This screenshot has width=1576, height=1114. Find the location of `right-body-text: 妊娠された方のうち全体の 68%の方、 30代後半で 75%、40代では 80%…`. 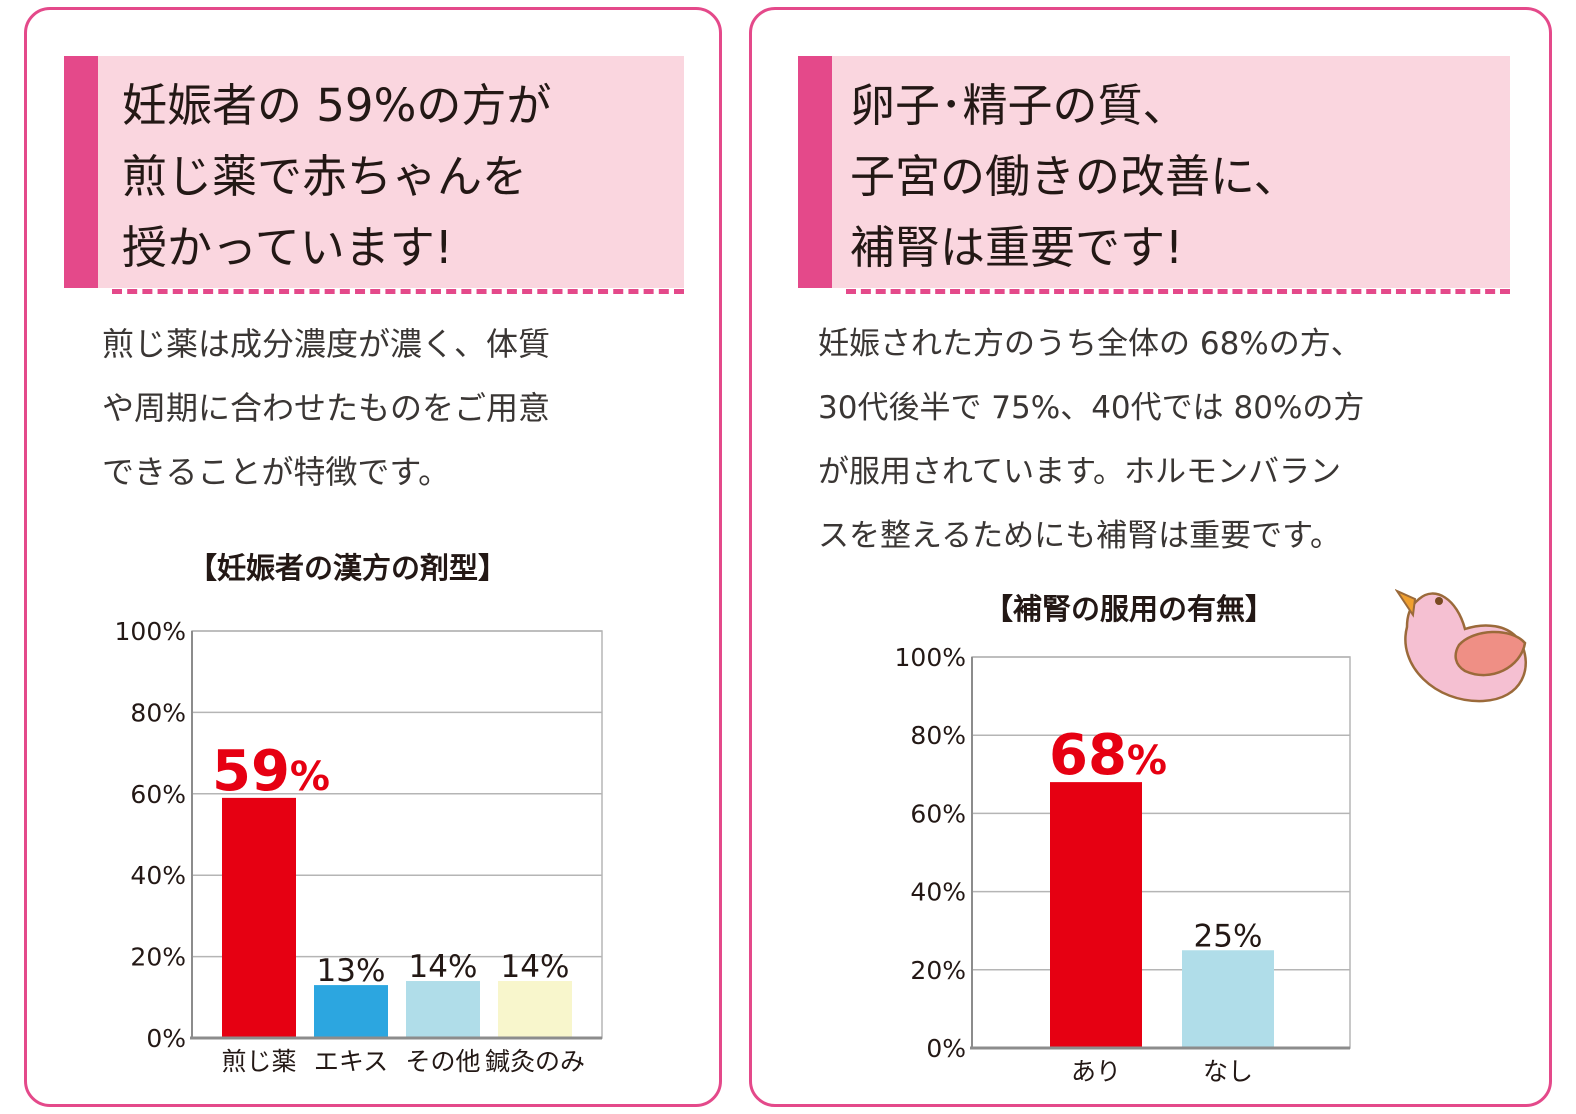

right-body-text: 妊娠された方のうち全体の 68%の方、 30代後半で 75%、40代では 80%… is located at coordinates (1091, 440).